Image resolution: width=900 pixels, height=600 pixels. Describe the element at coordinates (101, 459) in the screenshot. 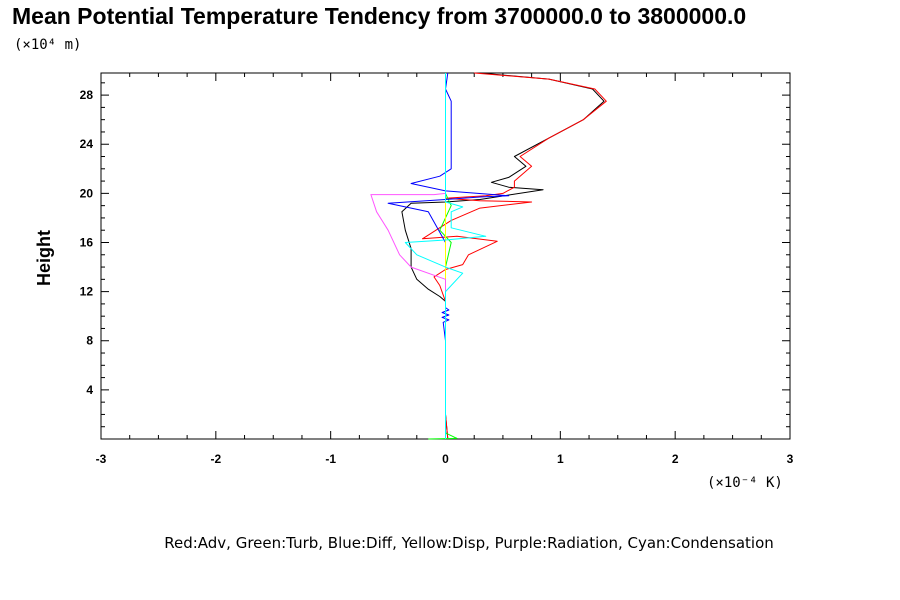

I see `x-tick-label: -3` at that location.